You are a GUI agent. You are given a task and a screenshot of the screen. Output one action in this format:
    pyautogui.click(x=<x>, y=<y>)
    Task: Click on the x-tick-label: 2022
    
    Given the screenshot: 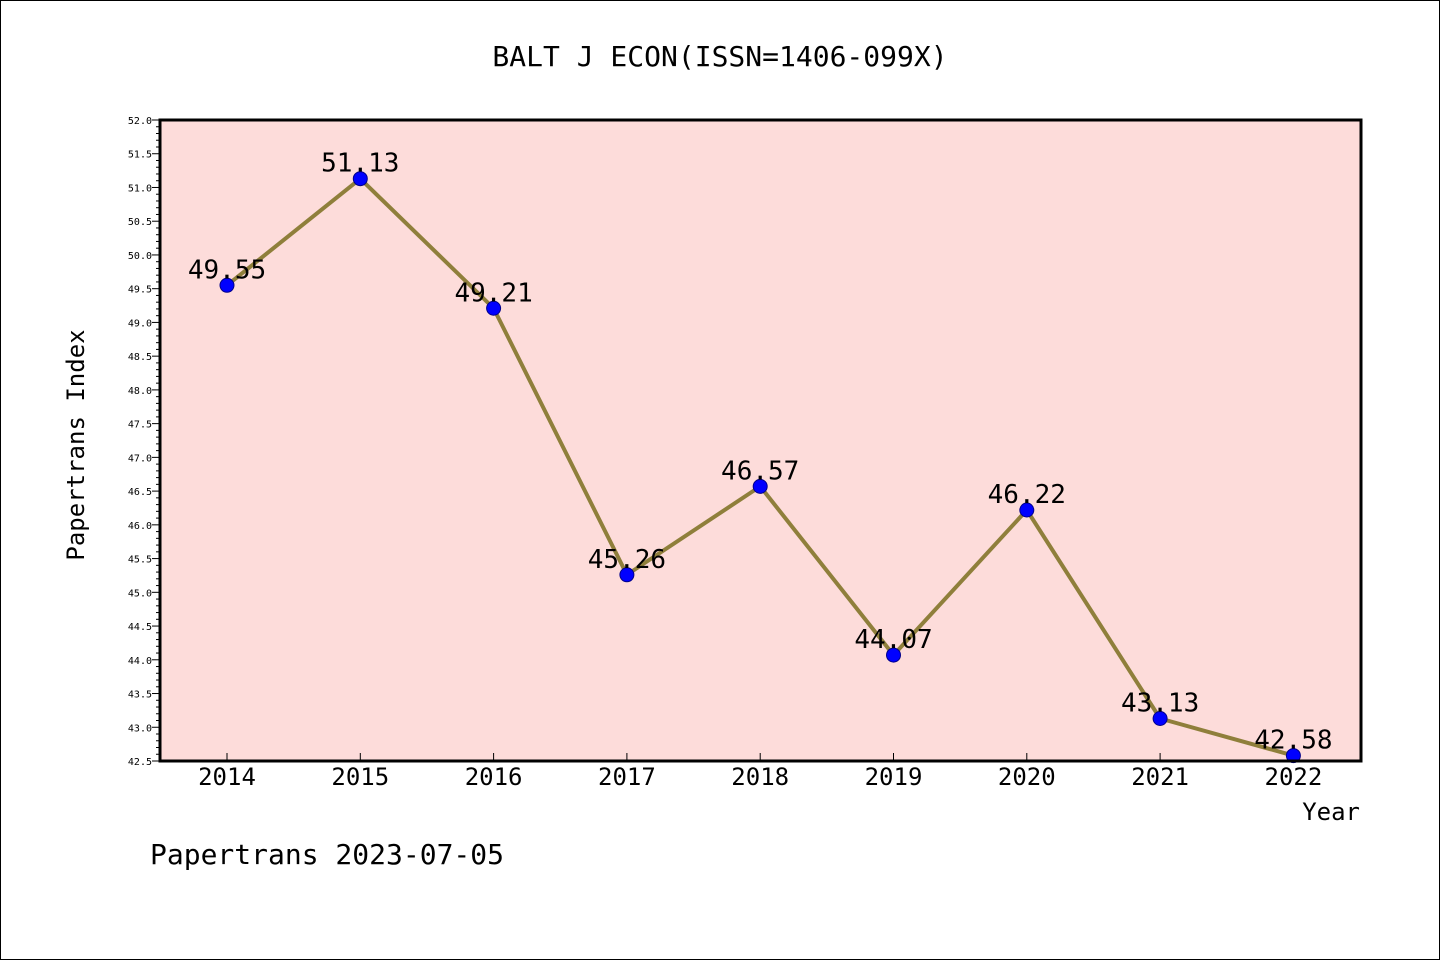 What is the action you would take?
    pyautogui.click(x=1294, y=777)
    